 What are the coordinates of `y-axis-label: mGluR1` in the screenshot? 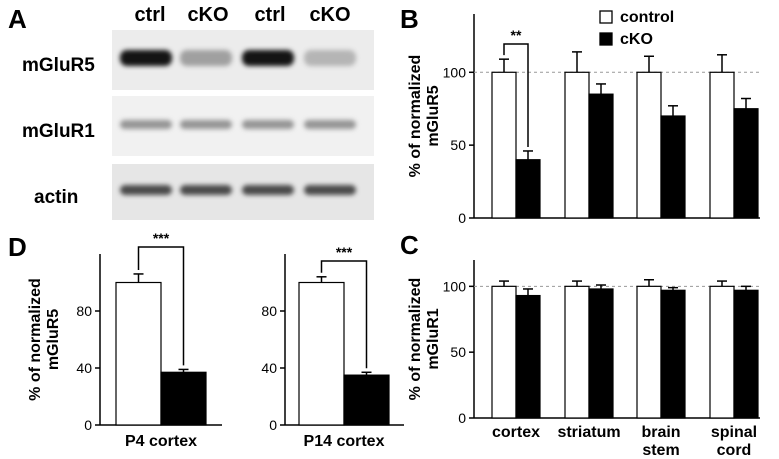 It's located at (433, 338).